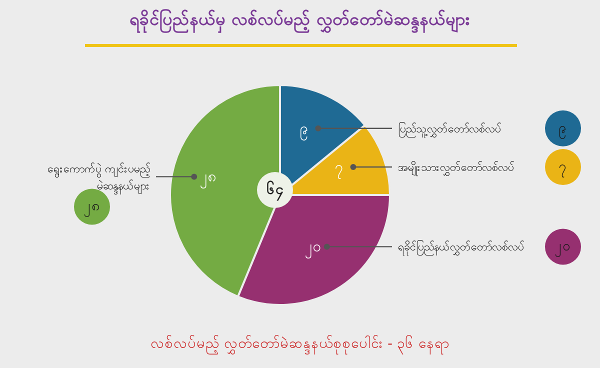 Image resolution: width=600 pixels, height=368 pixels. Describe the element at coordinates (461, 247) in the screenshot. I see `slice-label: ရခိုင်ပြည်နယ်လွှတ်တော်လစ်လပ်` at that location.